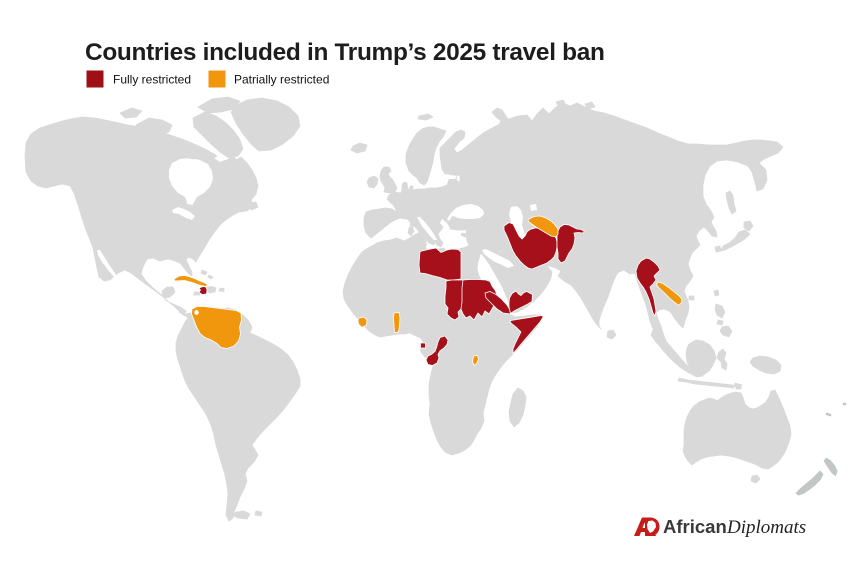 The width and height of the screenshot is (860, 573). Describe the element at coordinates (766, 527) in the screenshot. I see `svg-text: Diplomats` at that location.